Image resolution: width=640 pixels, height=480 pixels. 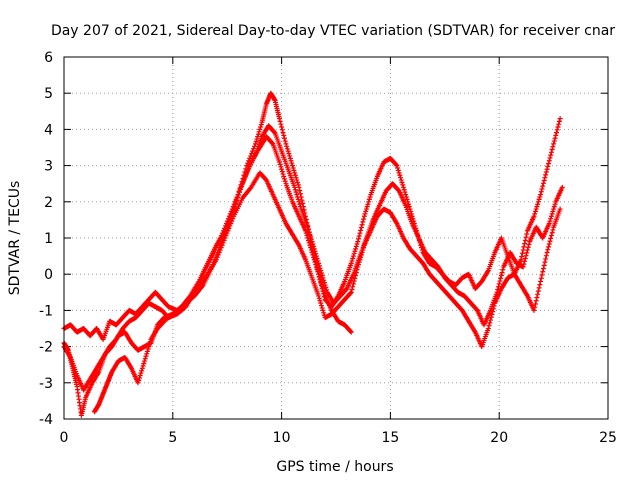 I want to click on y-tick-label: 5, so click(x=48, y=94).